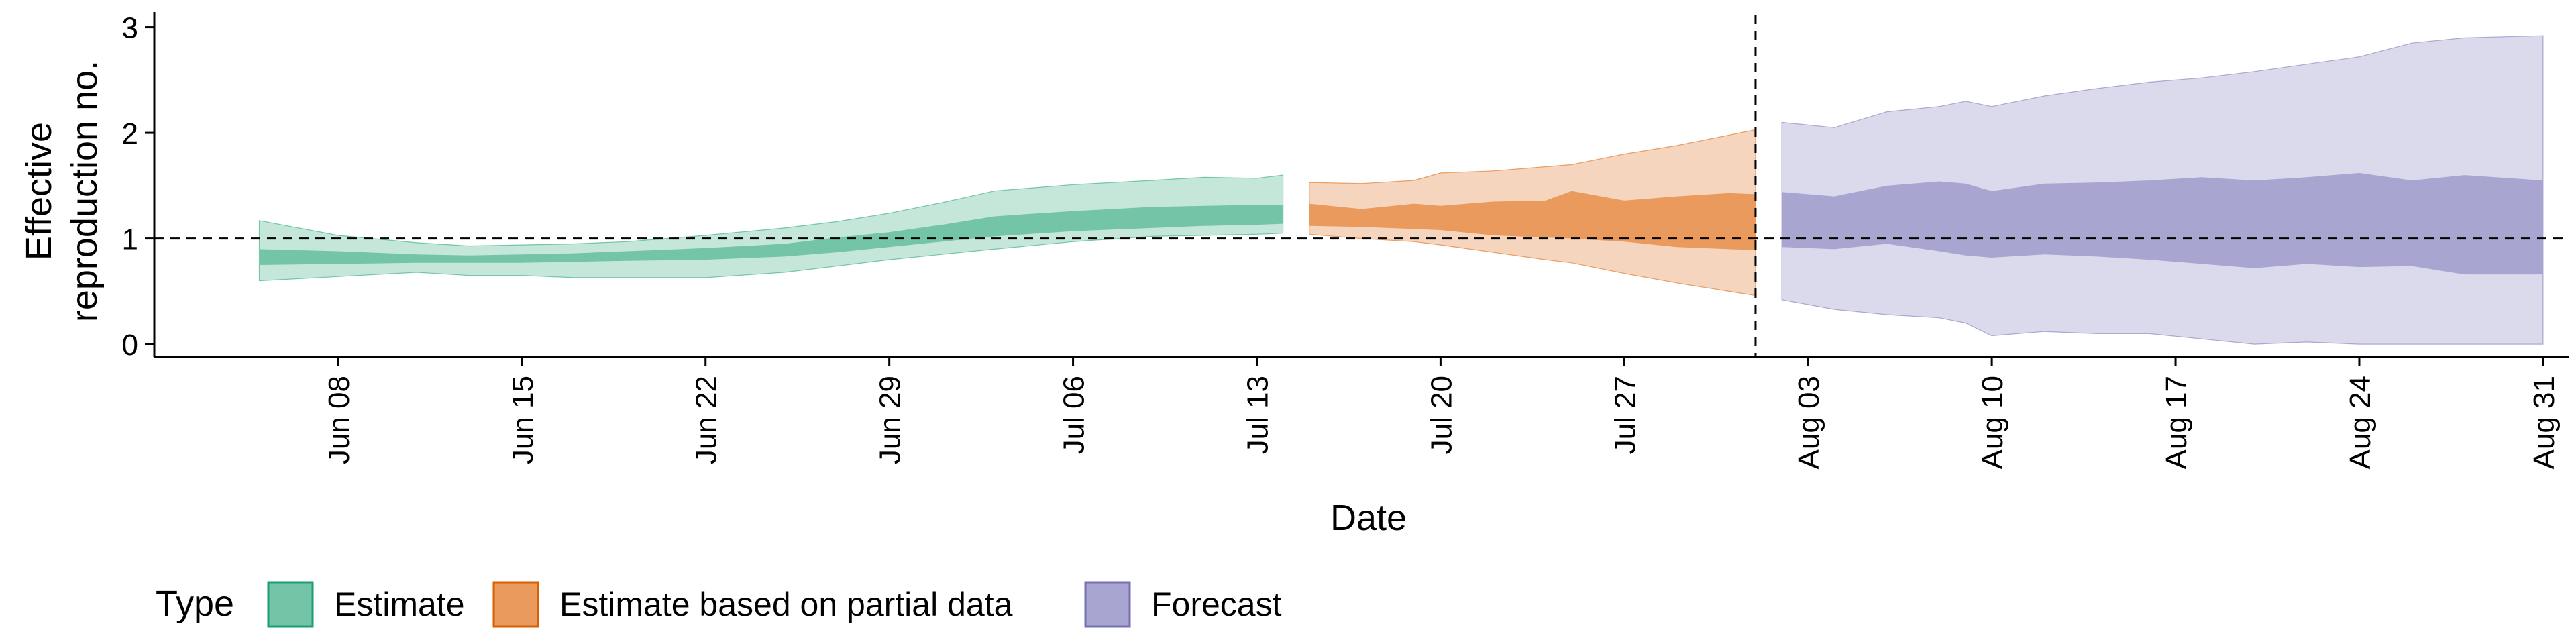 The image size is (2576, 644). What do you see at coordinates (890, 420) in the screenshot?
I see `x-tick-label: Jun 29` at bounding box center [890, 420].